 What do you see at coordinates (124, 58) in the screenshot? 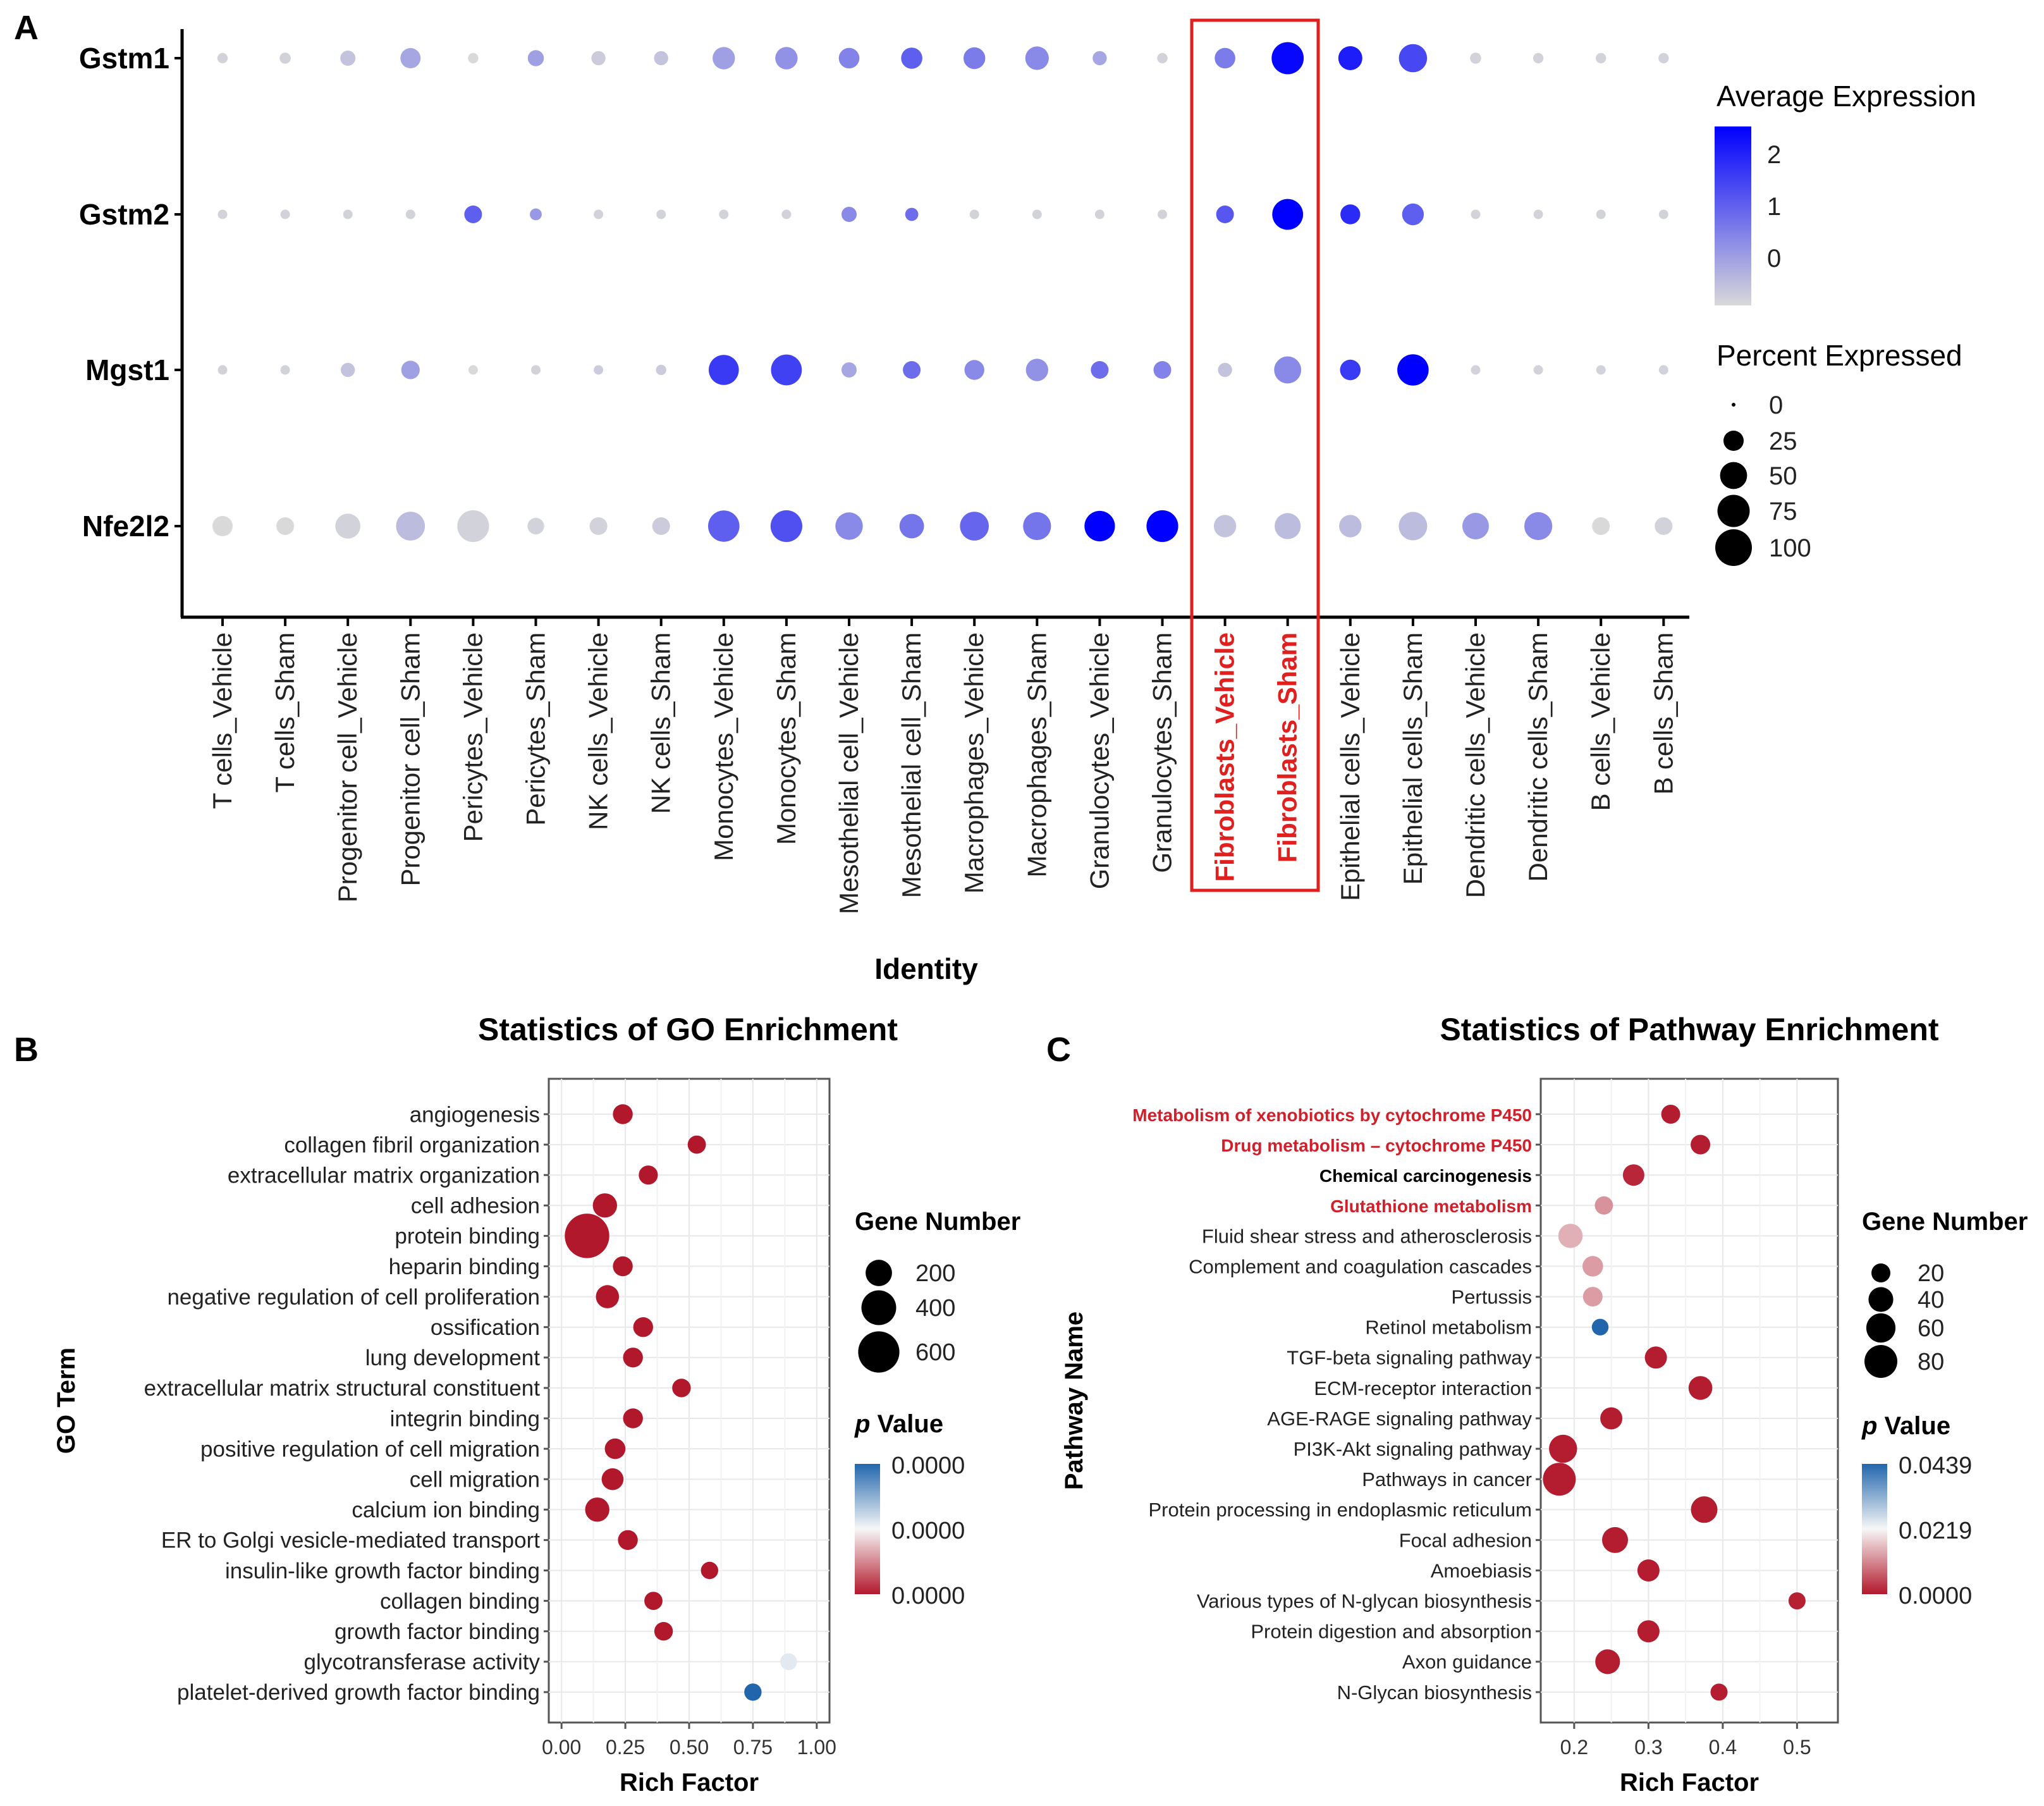
I see `gene-label: Gstm1` at bounding box center [124, 58].